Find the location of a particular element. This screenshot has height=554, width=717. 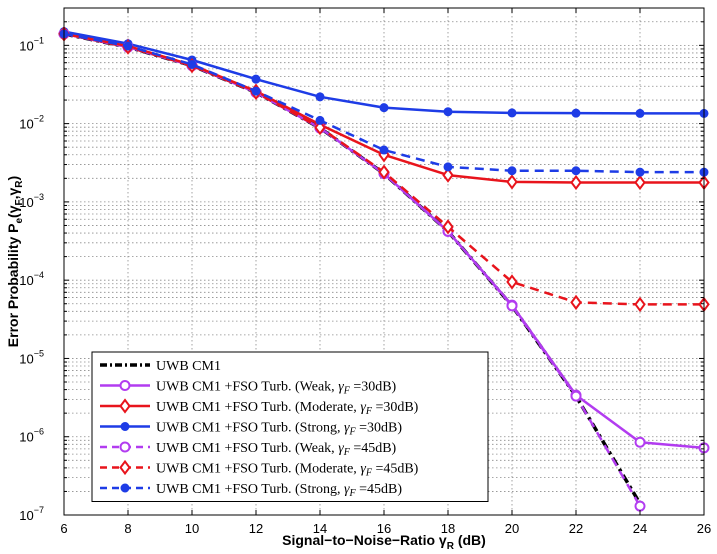

x-tick-label: 20 is located at coordinates (512, 528).